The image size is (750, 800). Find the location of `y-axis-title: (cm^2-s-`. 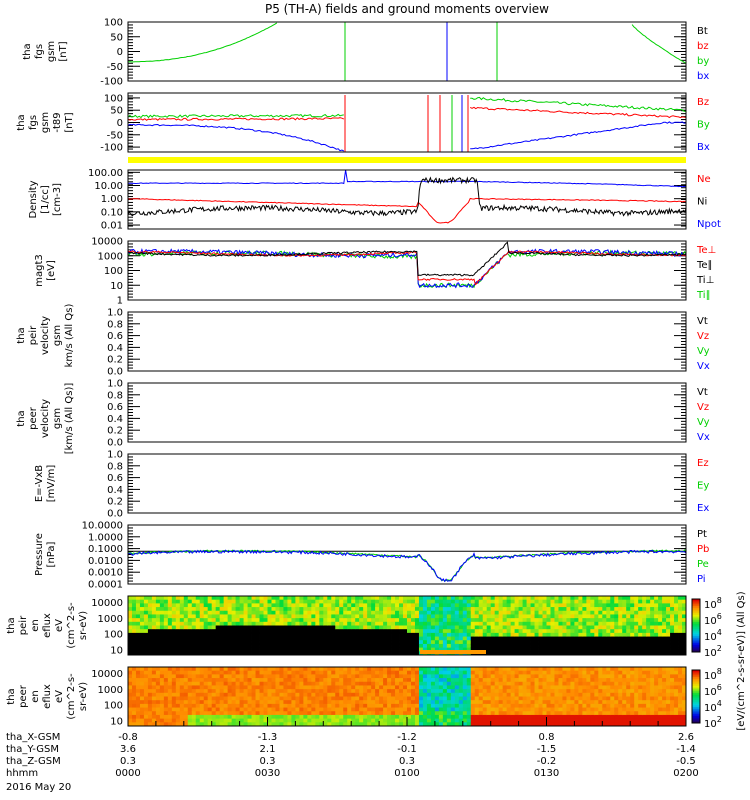

y-axis-title: (cm^2-s- is located at coordinates (71, 625).